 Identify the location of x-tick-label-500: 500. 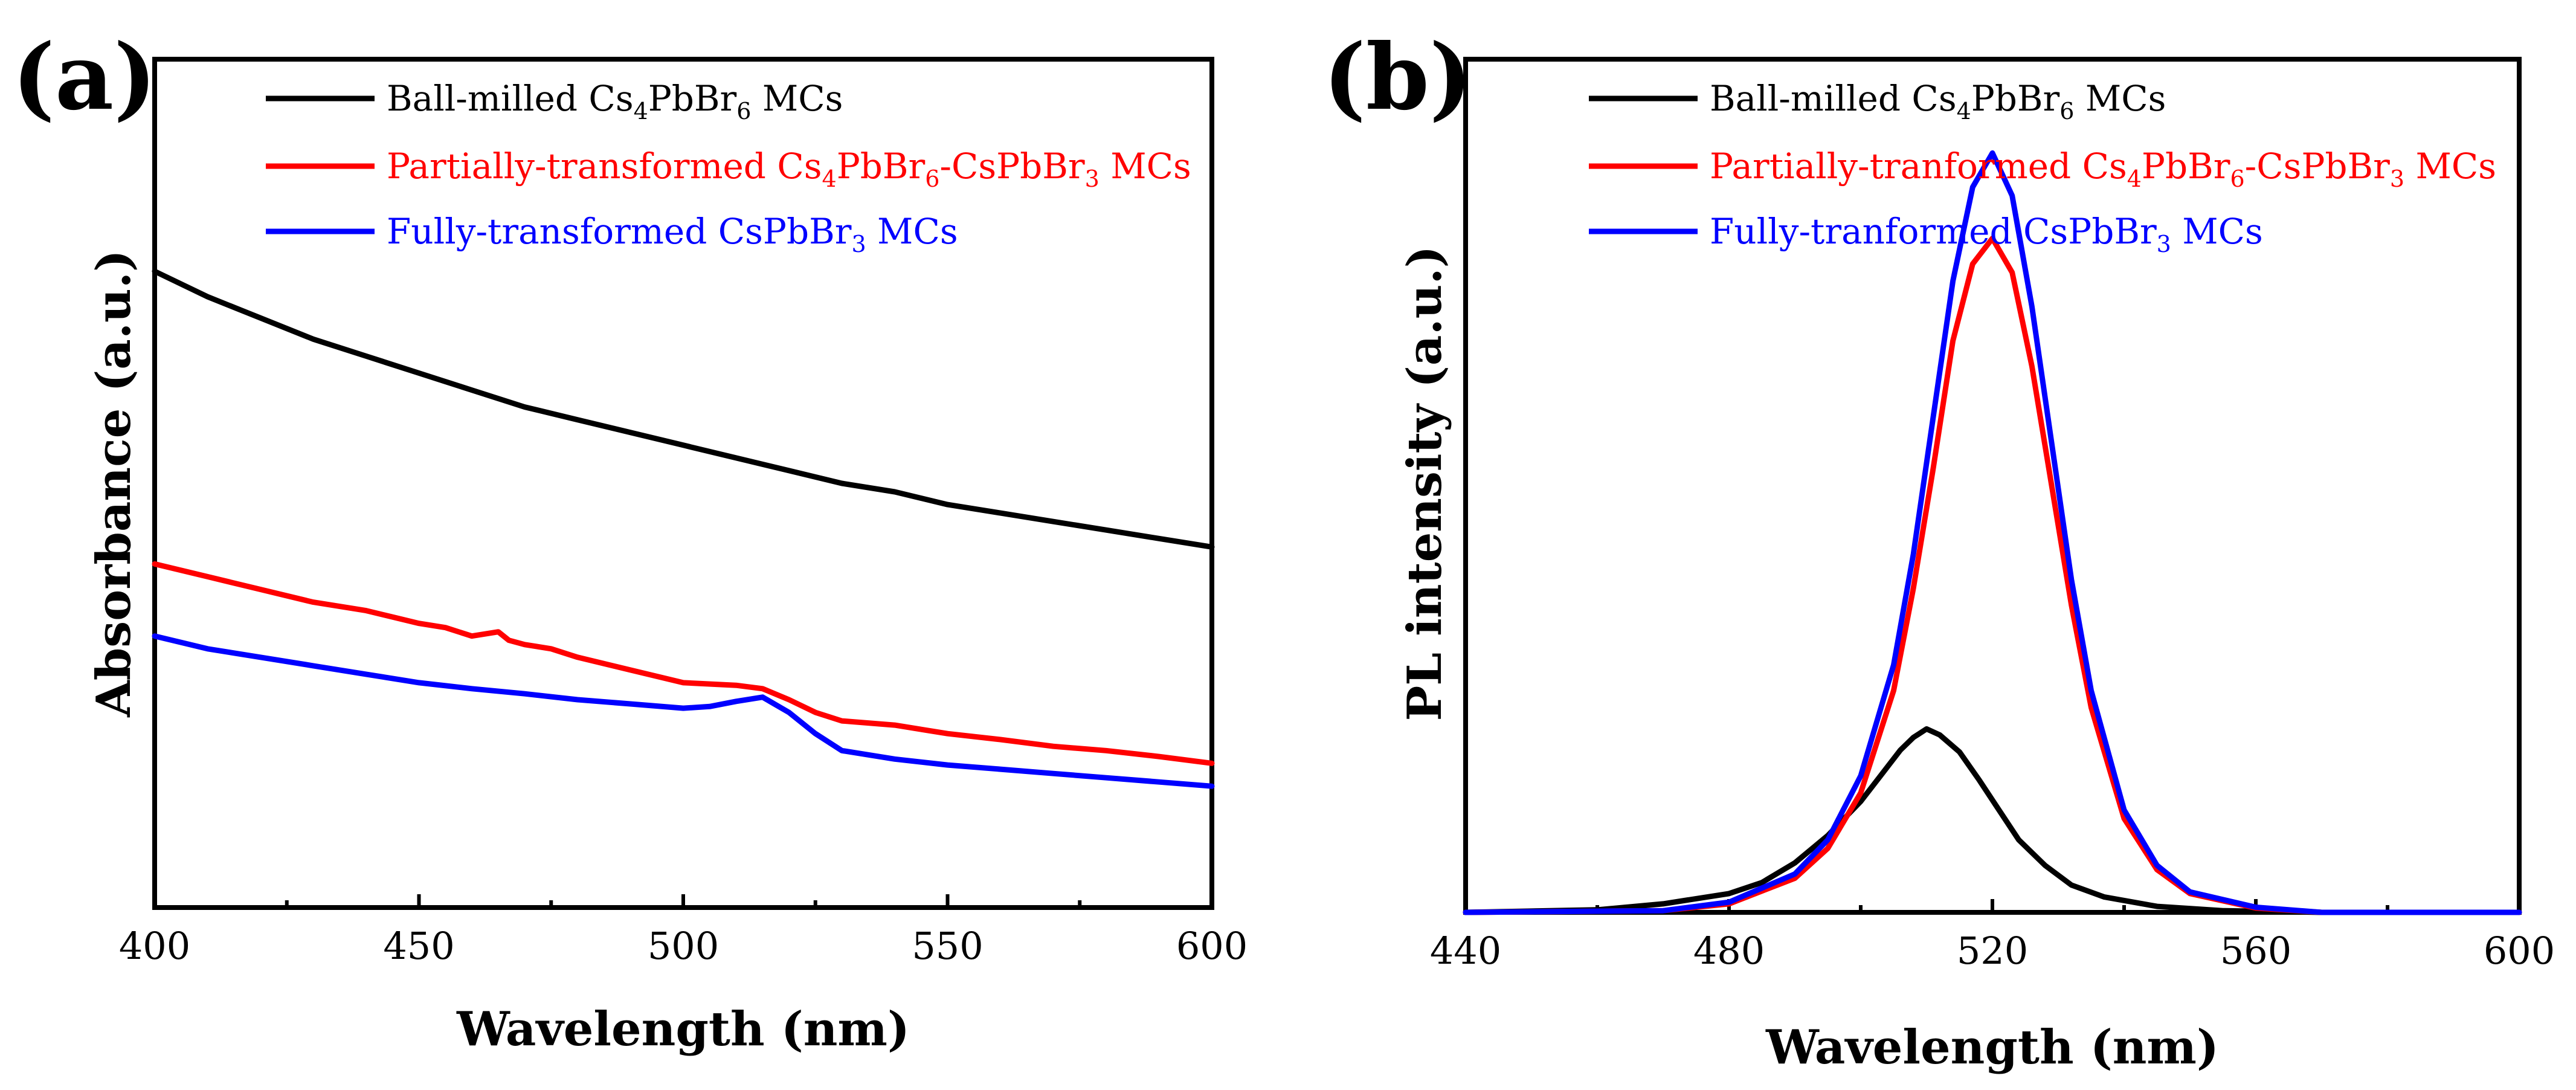
(683, 946).